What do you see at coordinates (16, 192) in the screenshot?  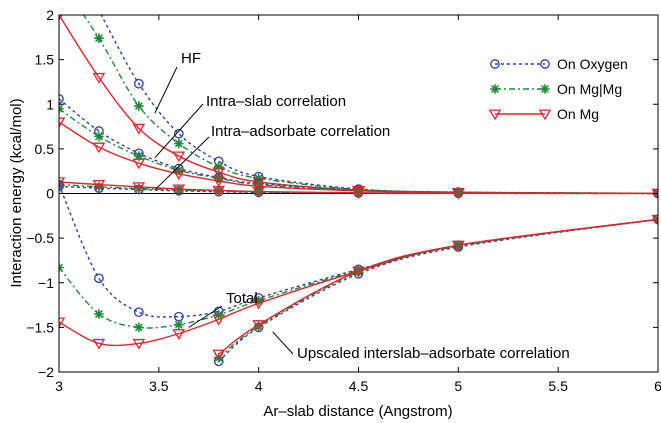 I see `y-axis-label: Interaction energy (kcal/mol)` at bounding box center [16, 192].